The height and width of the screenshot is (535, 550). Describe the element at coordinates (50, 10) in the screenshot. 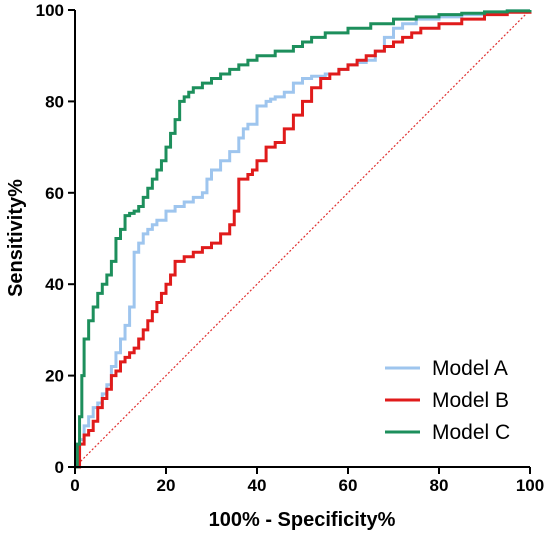

I see `y-tick-label: 100` at that location.